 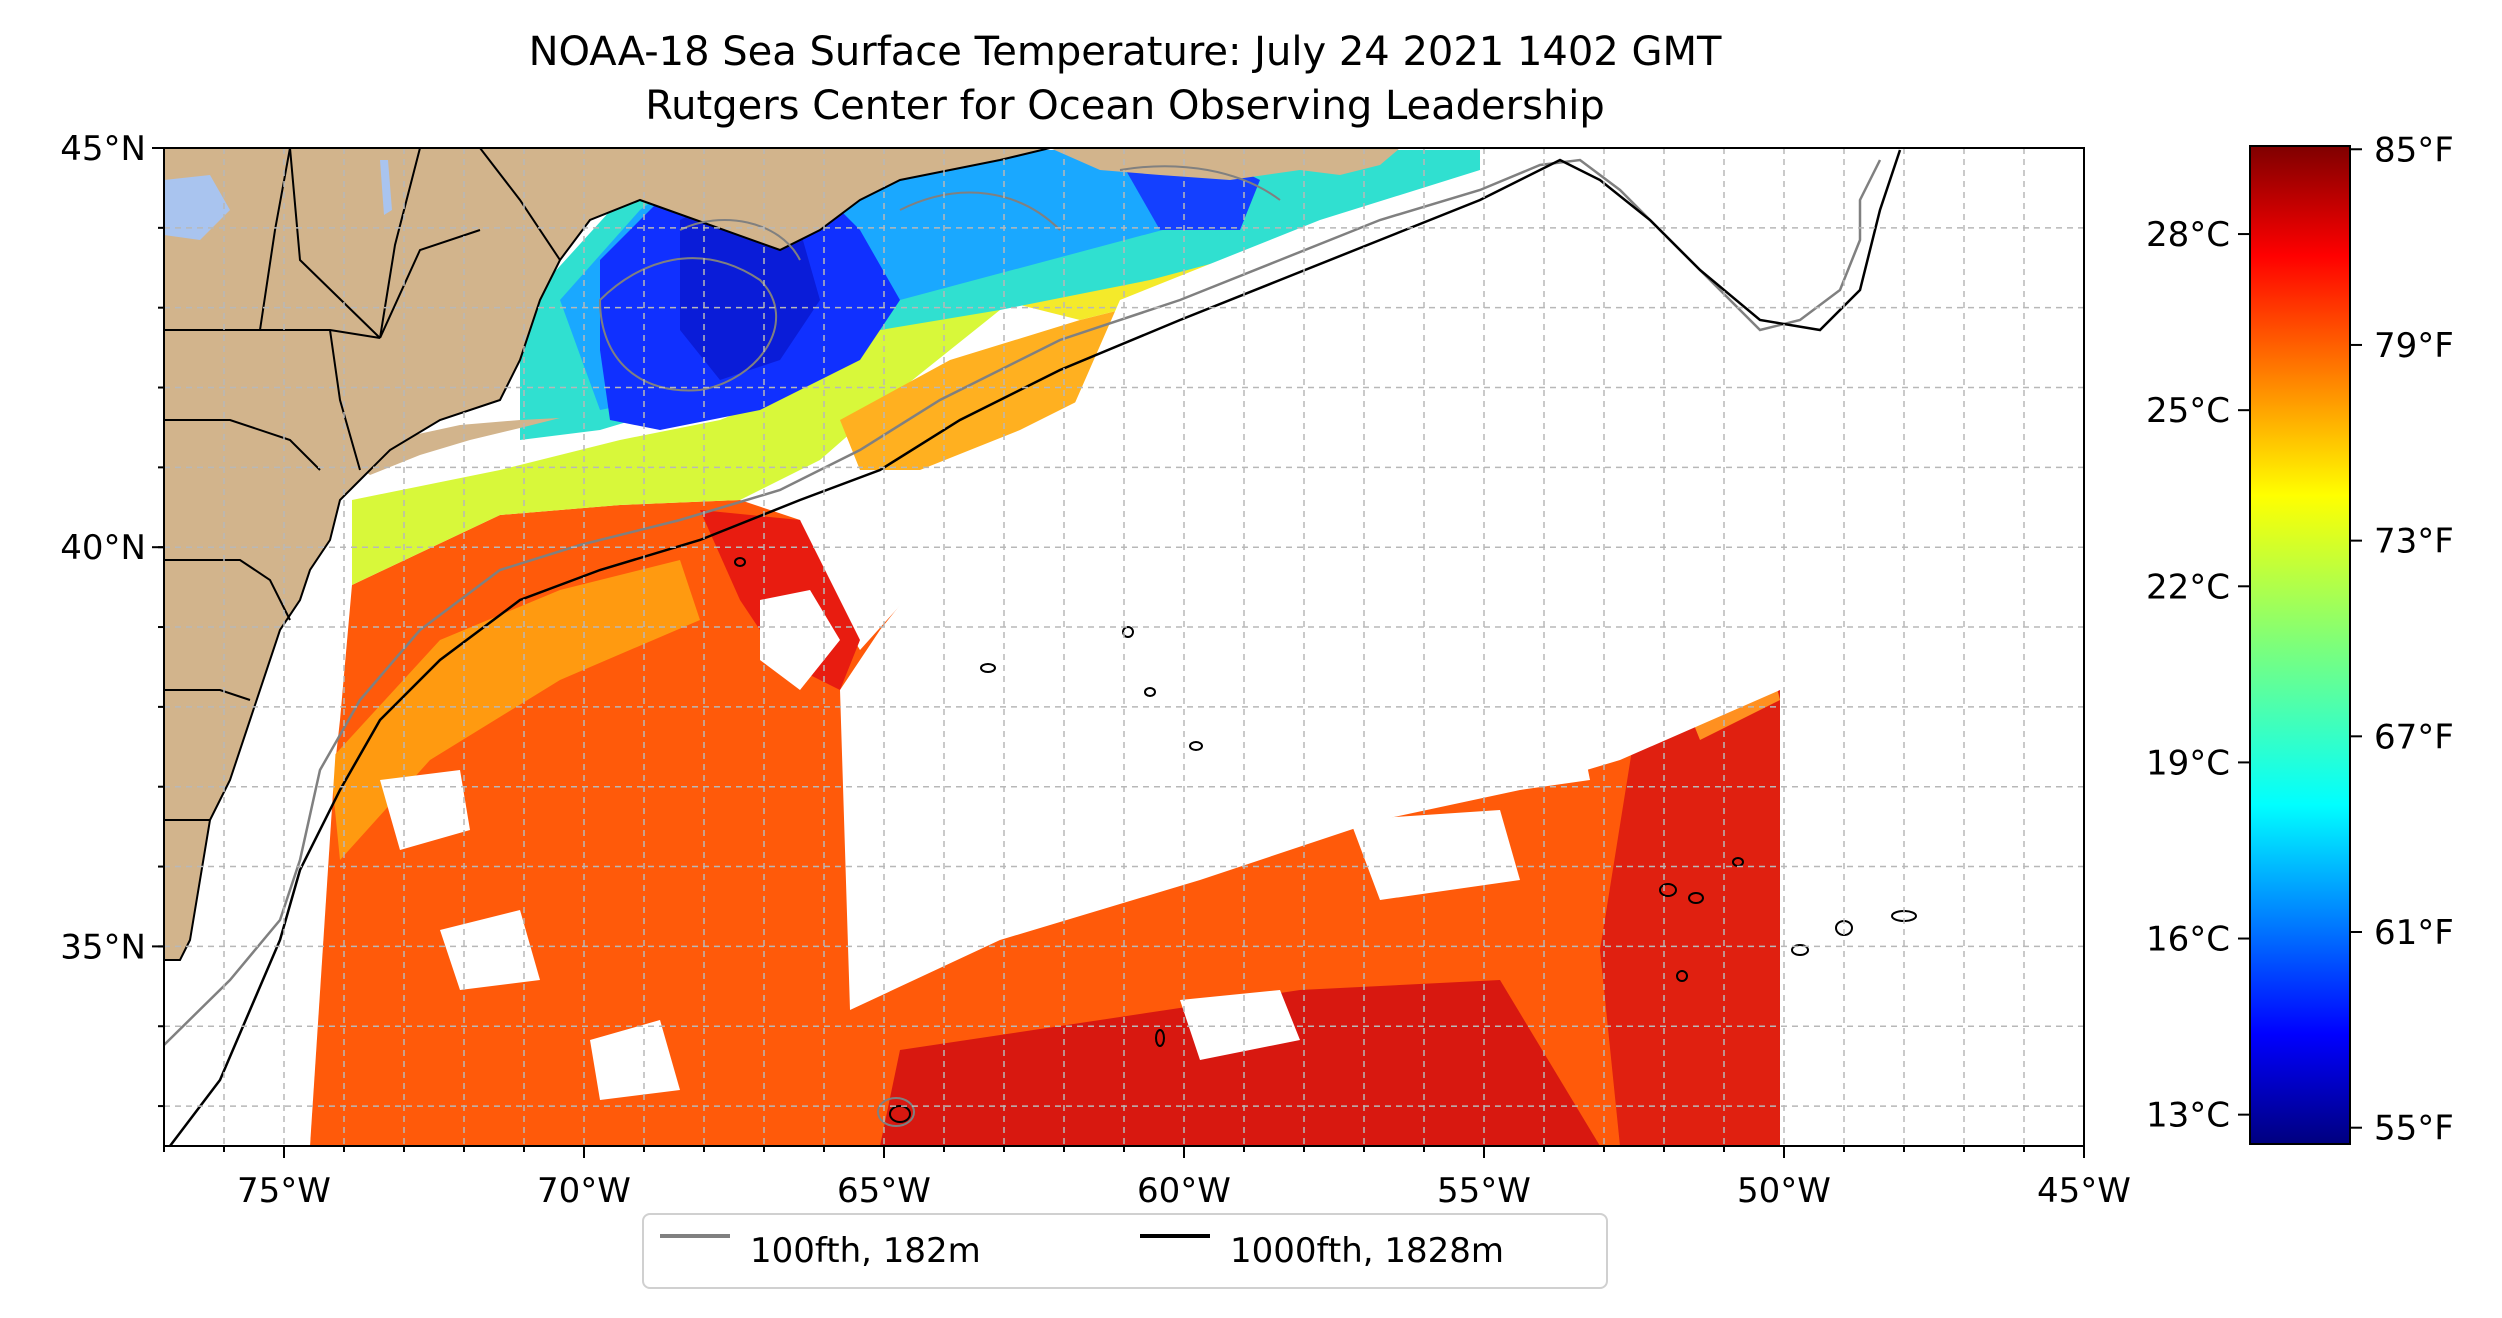 What do you see at coordinates (2188, 235) in the screenshot?
I see `celsius-tick-label: 28°C` at bounding box center [2188, 235].